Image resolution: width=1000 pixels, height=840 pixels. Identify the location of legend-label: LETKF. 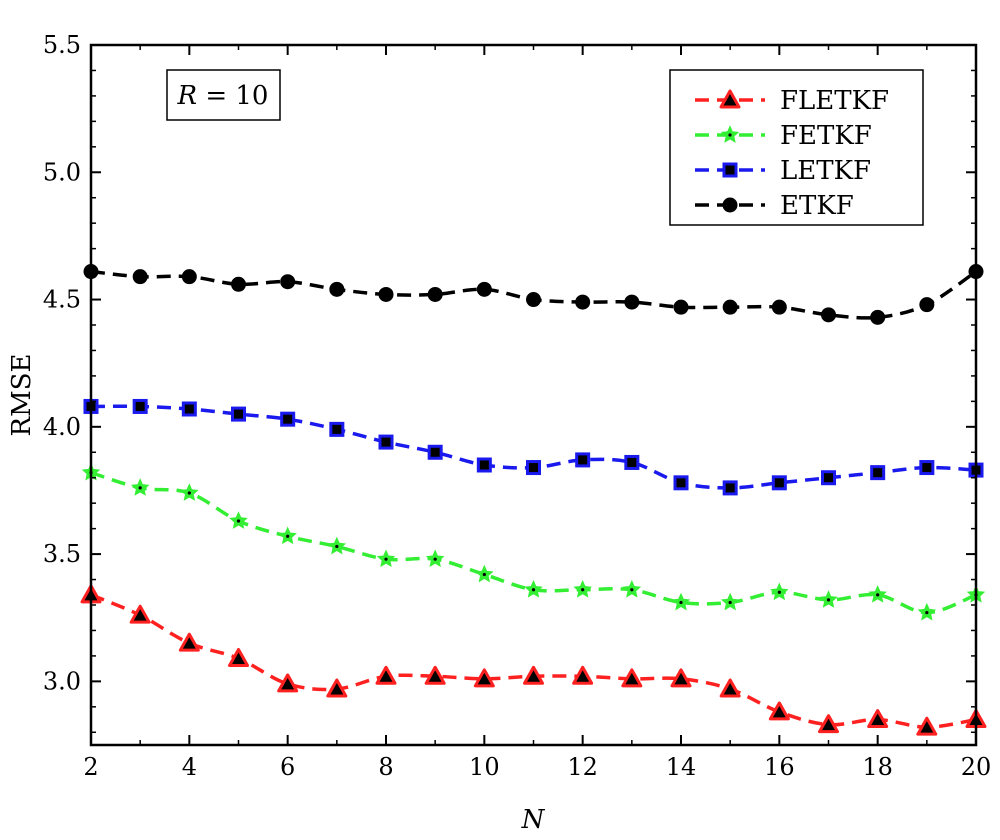
(825, 171).